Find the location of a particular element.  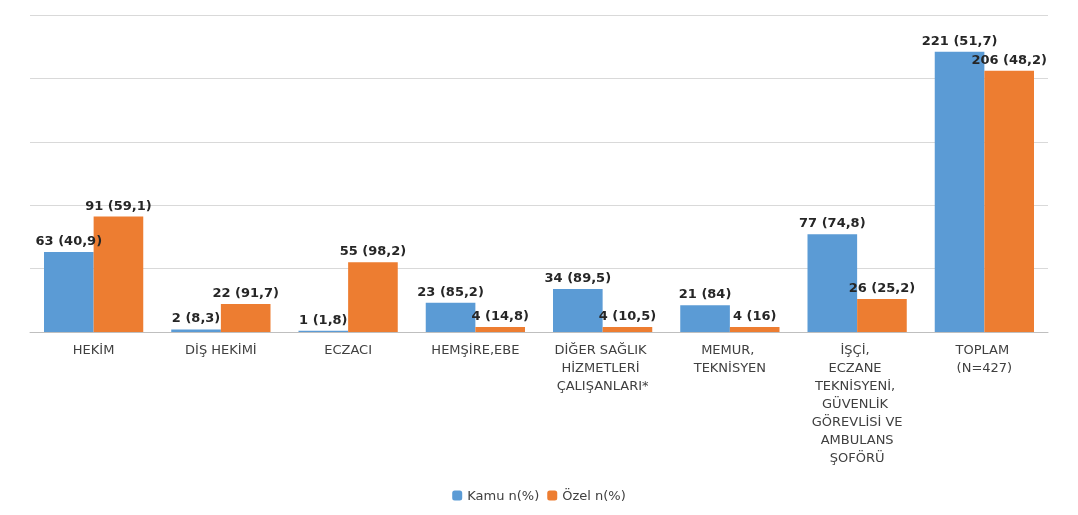

data-label: 23 (85,2) is located at coordinates (450, 291).